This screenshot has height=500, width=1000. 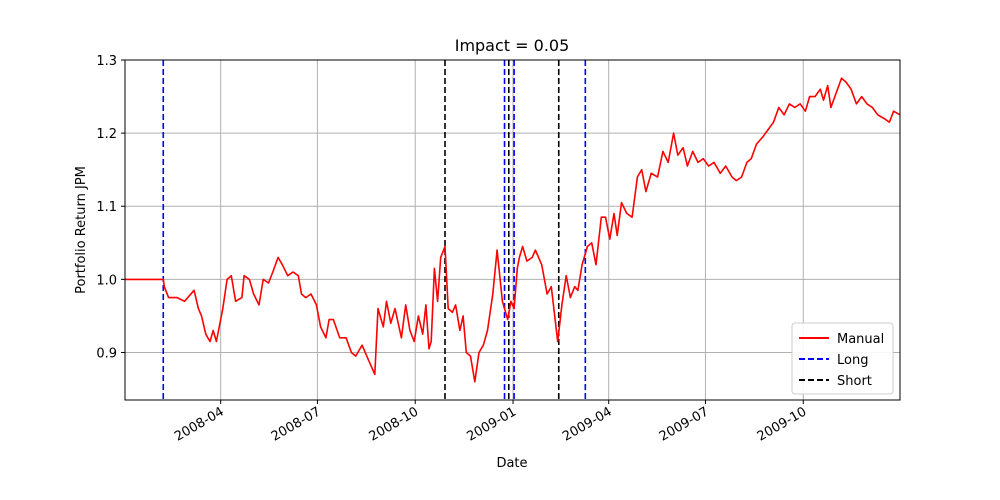 I want to click on y-tick-label: 1.3, so click(x=106, y=61).